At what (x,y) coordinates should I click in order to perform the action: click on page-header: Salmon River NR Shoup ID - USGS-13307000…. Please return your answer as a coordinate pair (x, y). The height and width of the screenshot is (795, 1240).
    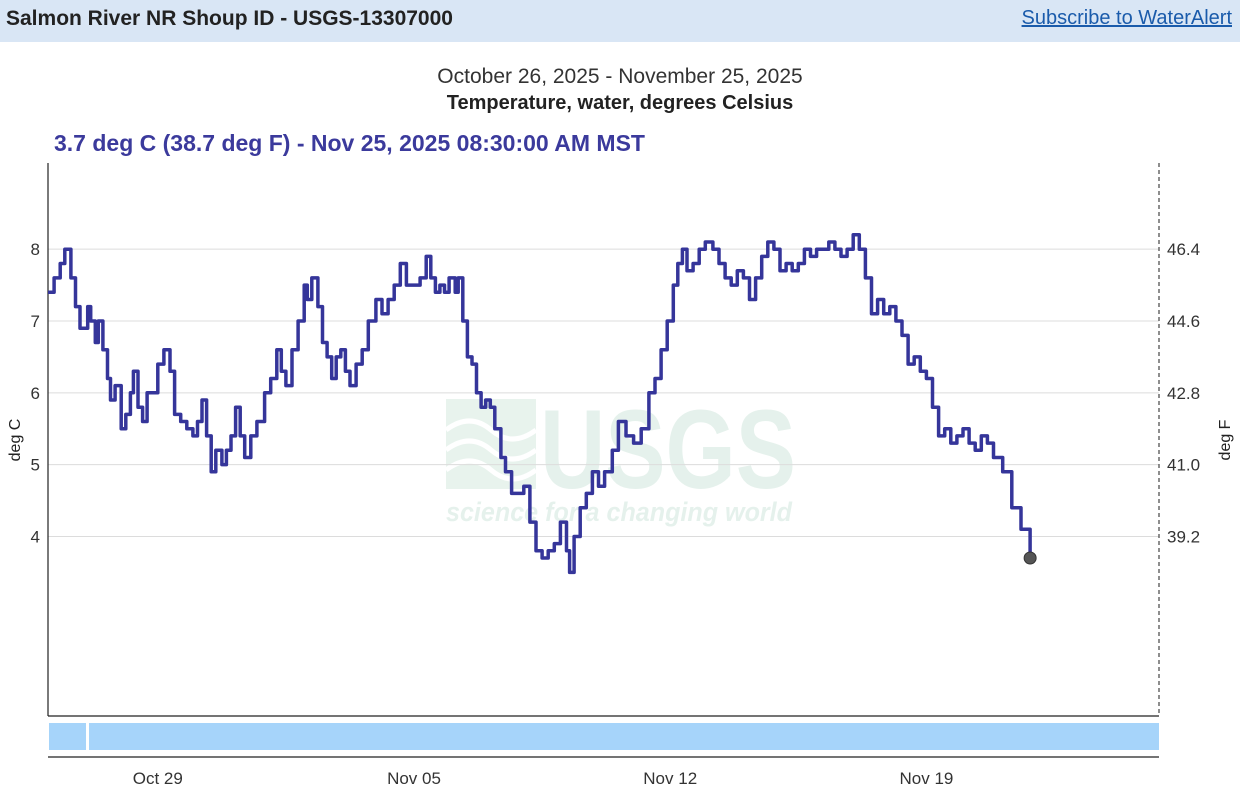
    Looking at the image, I should click on (620, 21).